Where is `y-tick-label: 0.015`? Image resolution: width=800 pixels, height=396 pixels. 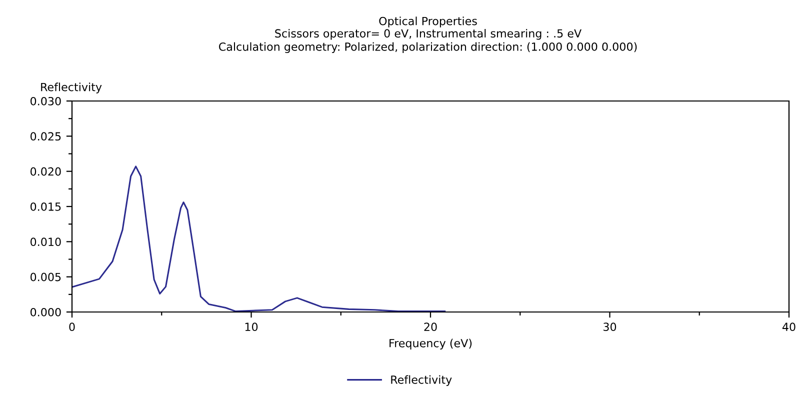 y-tick-label: 0.015 is located at coordinates (45, 206).